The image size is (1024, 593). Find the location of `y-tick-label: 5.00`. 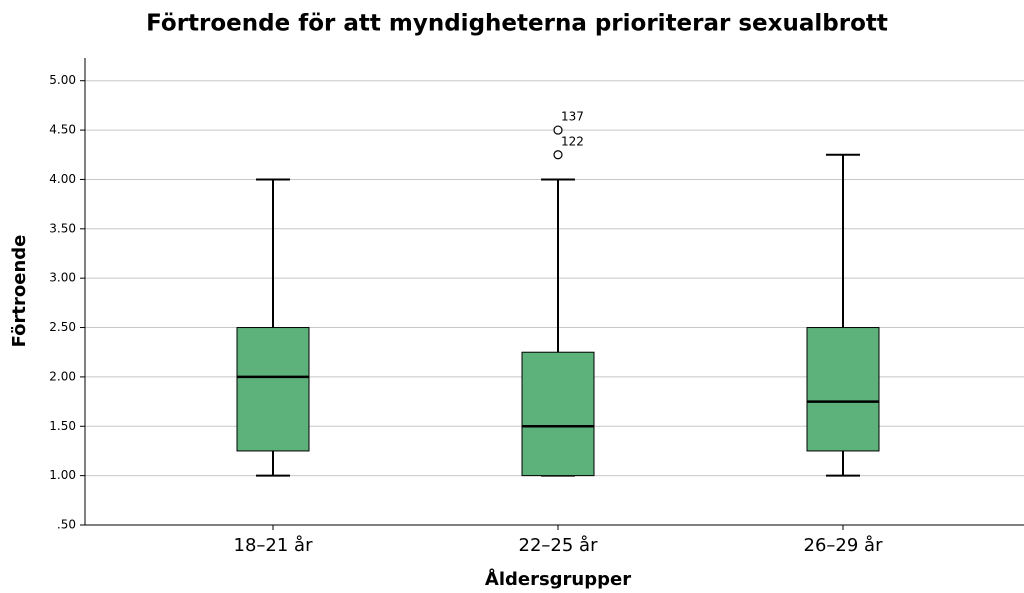

y-tick-label: 5.00 is located at coordinates (62, 80).